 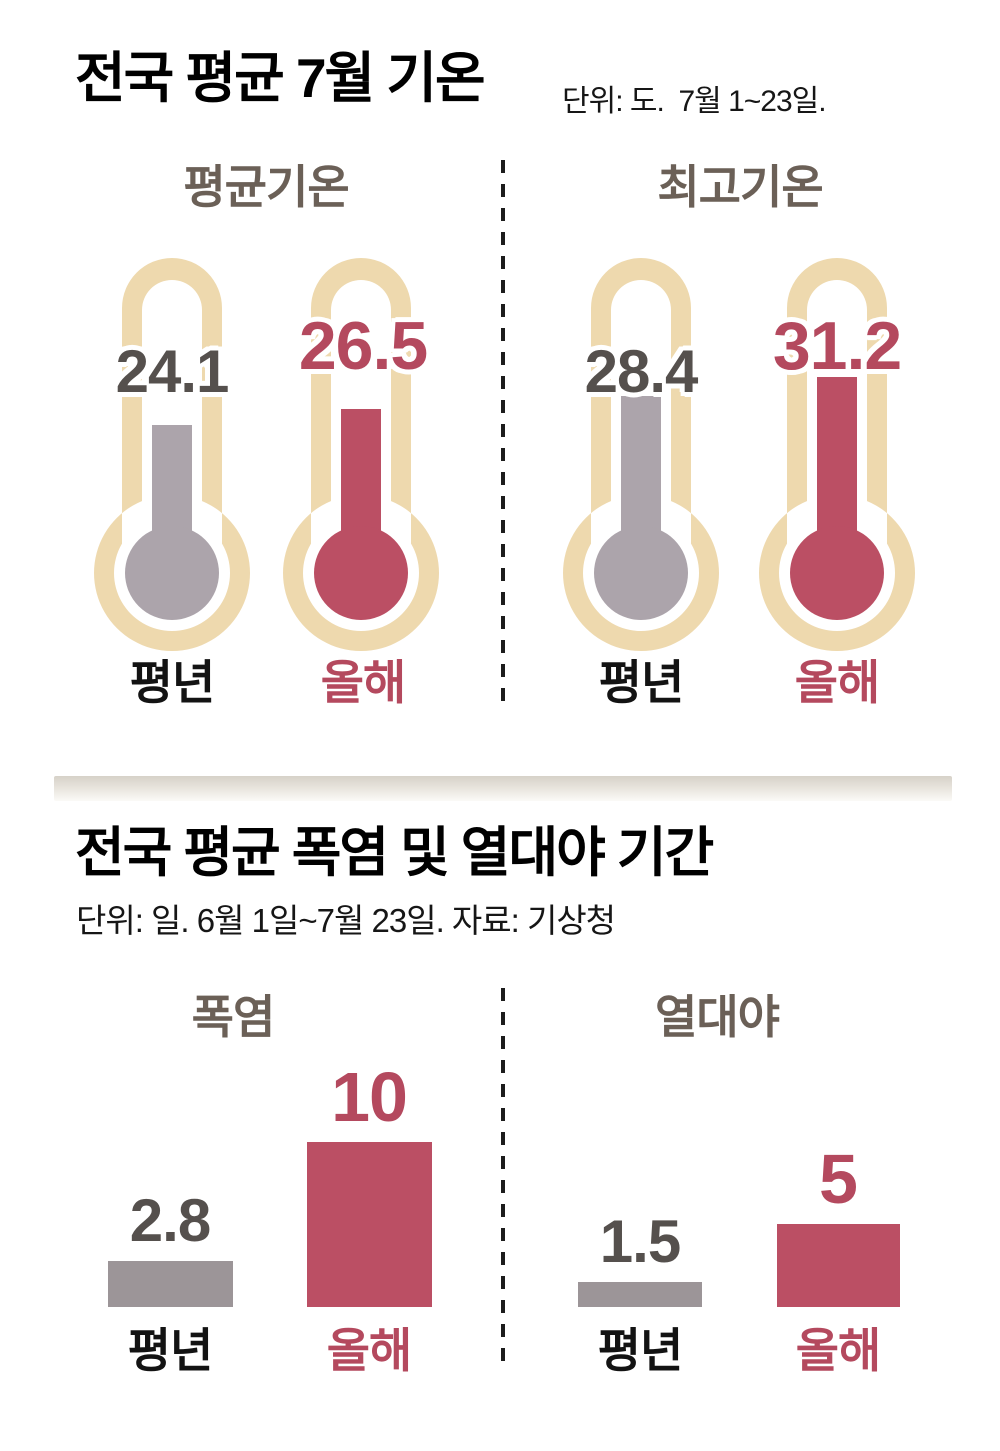 I want to click on section-divider-band, so click(x=503, y=788).